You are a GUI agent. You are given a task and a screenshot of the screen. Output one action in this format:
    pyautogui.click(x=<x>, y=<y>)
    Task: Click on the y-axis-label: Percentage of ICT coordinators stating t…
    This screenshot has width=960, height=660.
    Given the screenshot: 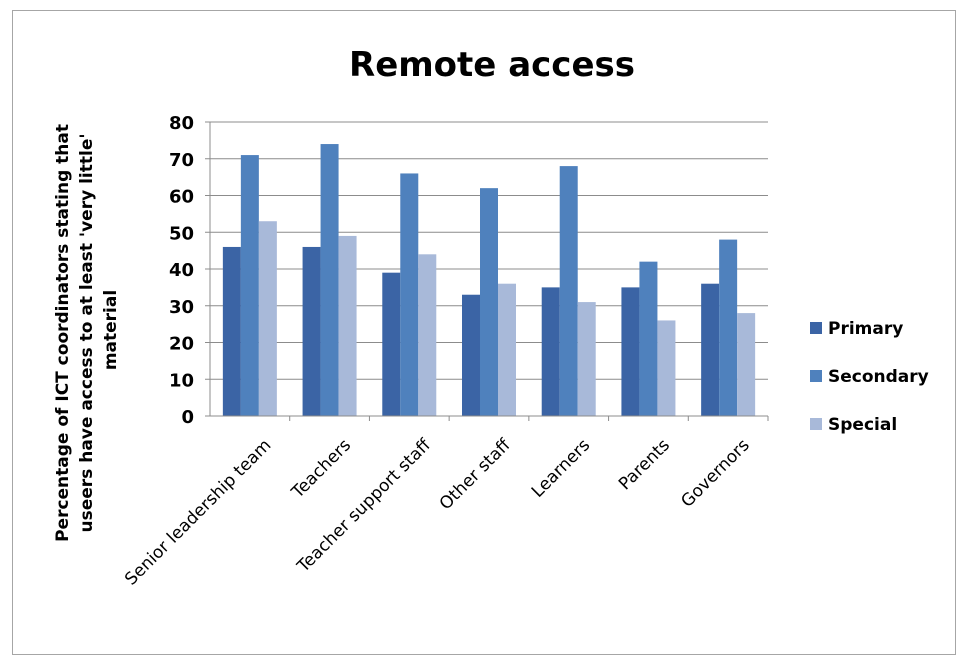 What is the action you would take?
    pyautogui.click(x=87, y=330)
    